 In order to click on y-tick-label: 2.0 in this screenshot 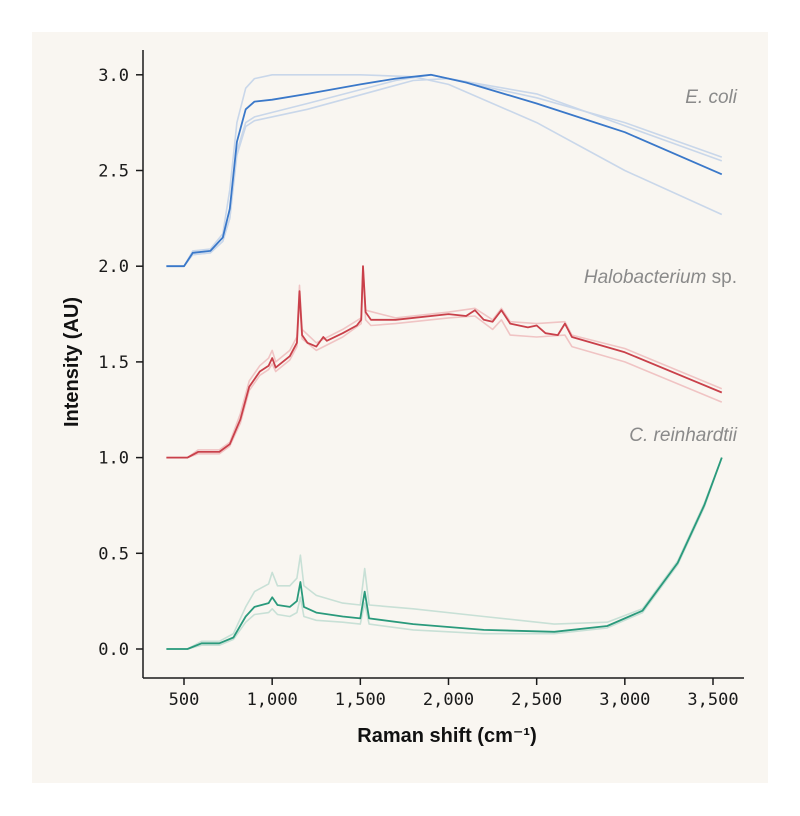, I will do `click(113, 267)`.